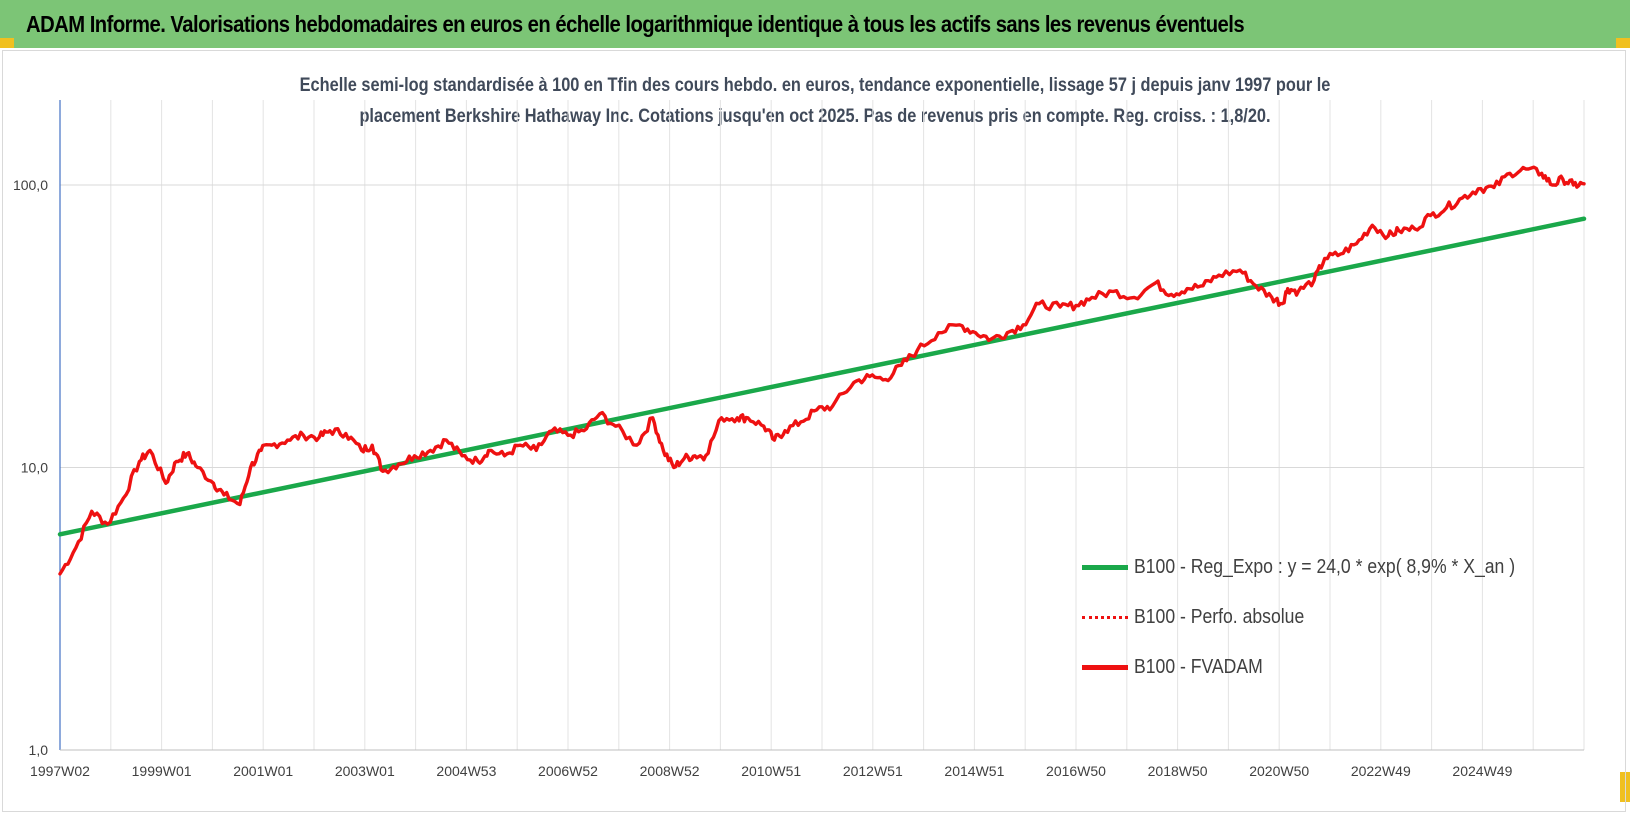 The image size is (1630, 815). What do you see at coordinates (1219, 616) in the screenshot?
I see `legend-label-perfo-absolue: B100 - Perfo. absolue` at bounding box center [1219, 616].